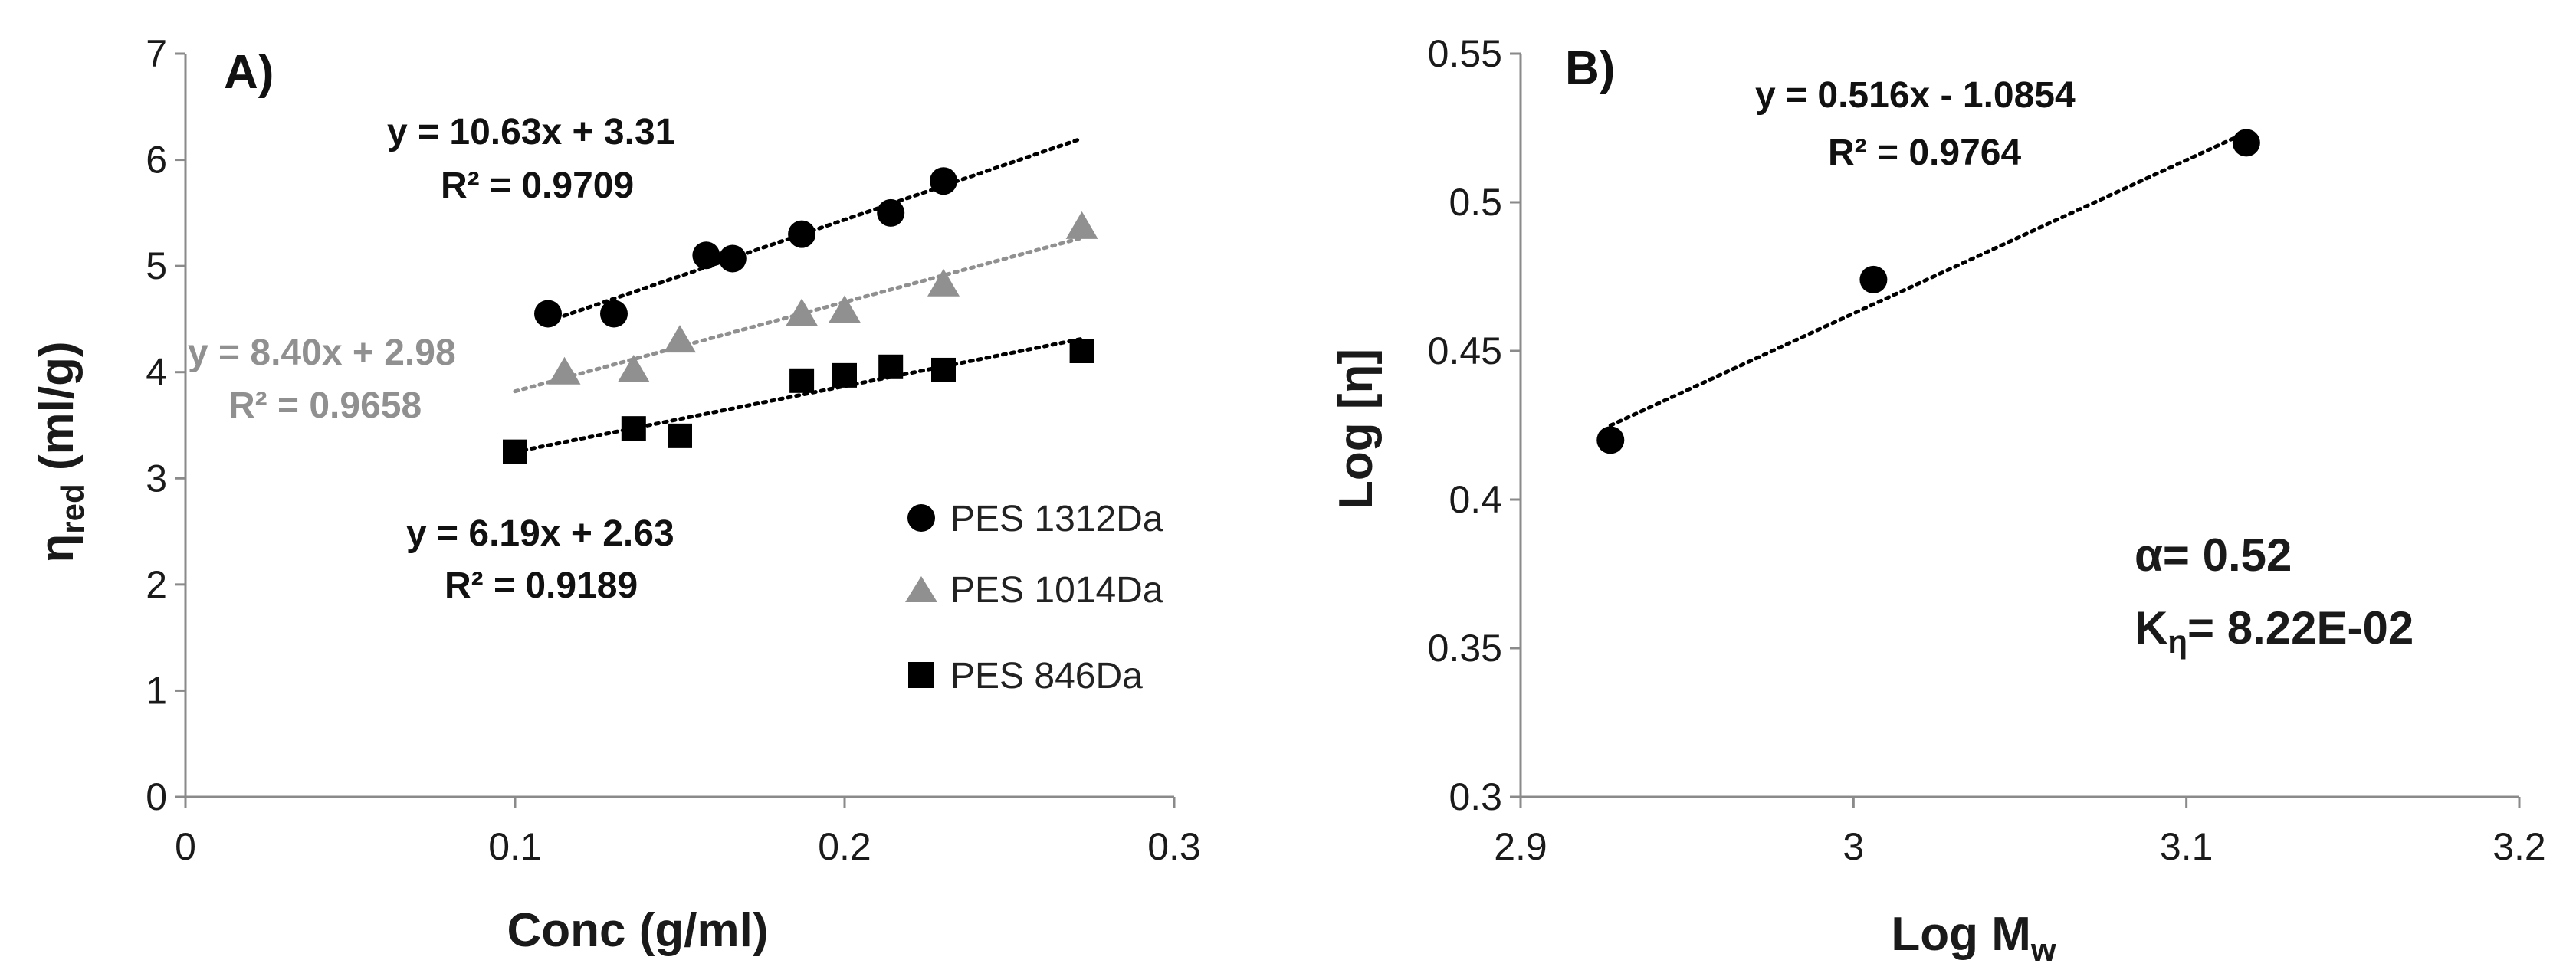 This screenshot has height=970, width=2576. I want to click on y-tick-label: 0.45, so click(1465, 350).